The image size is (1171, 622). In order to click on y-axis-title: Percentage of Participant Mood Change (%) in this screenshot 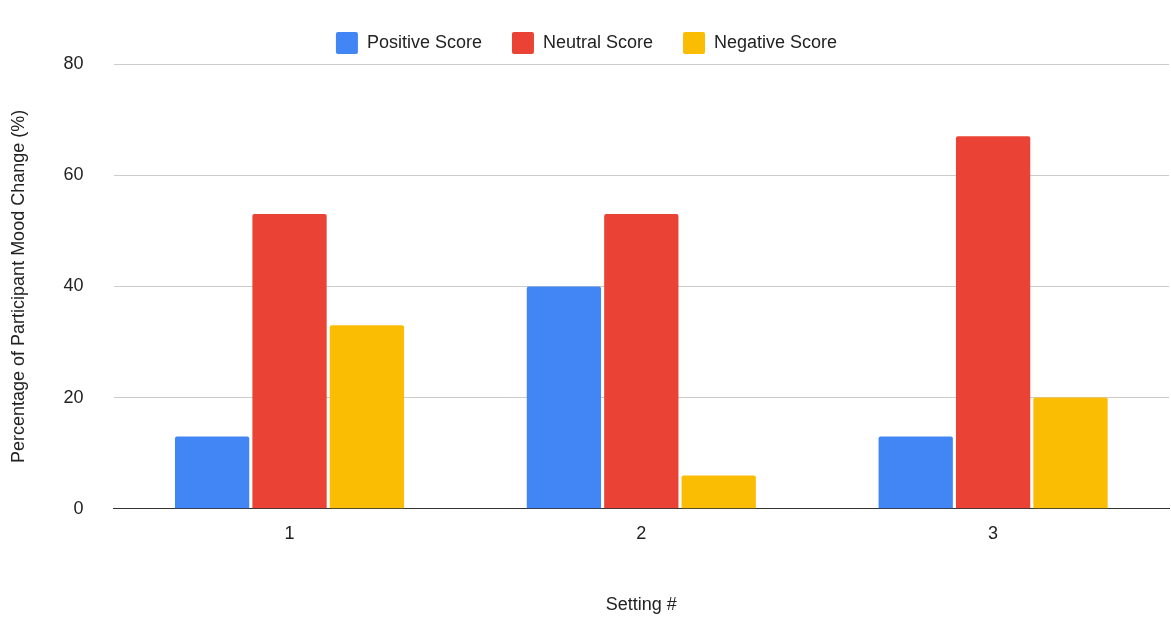, I will do `click(17, 286)`.